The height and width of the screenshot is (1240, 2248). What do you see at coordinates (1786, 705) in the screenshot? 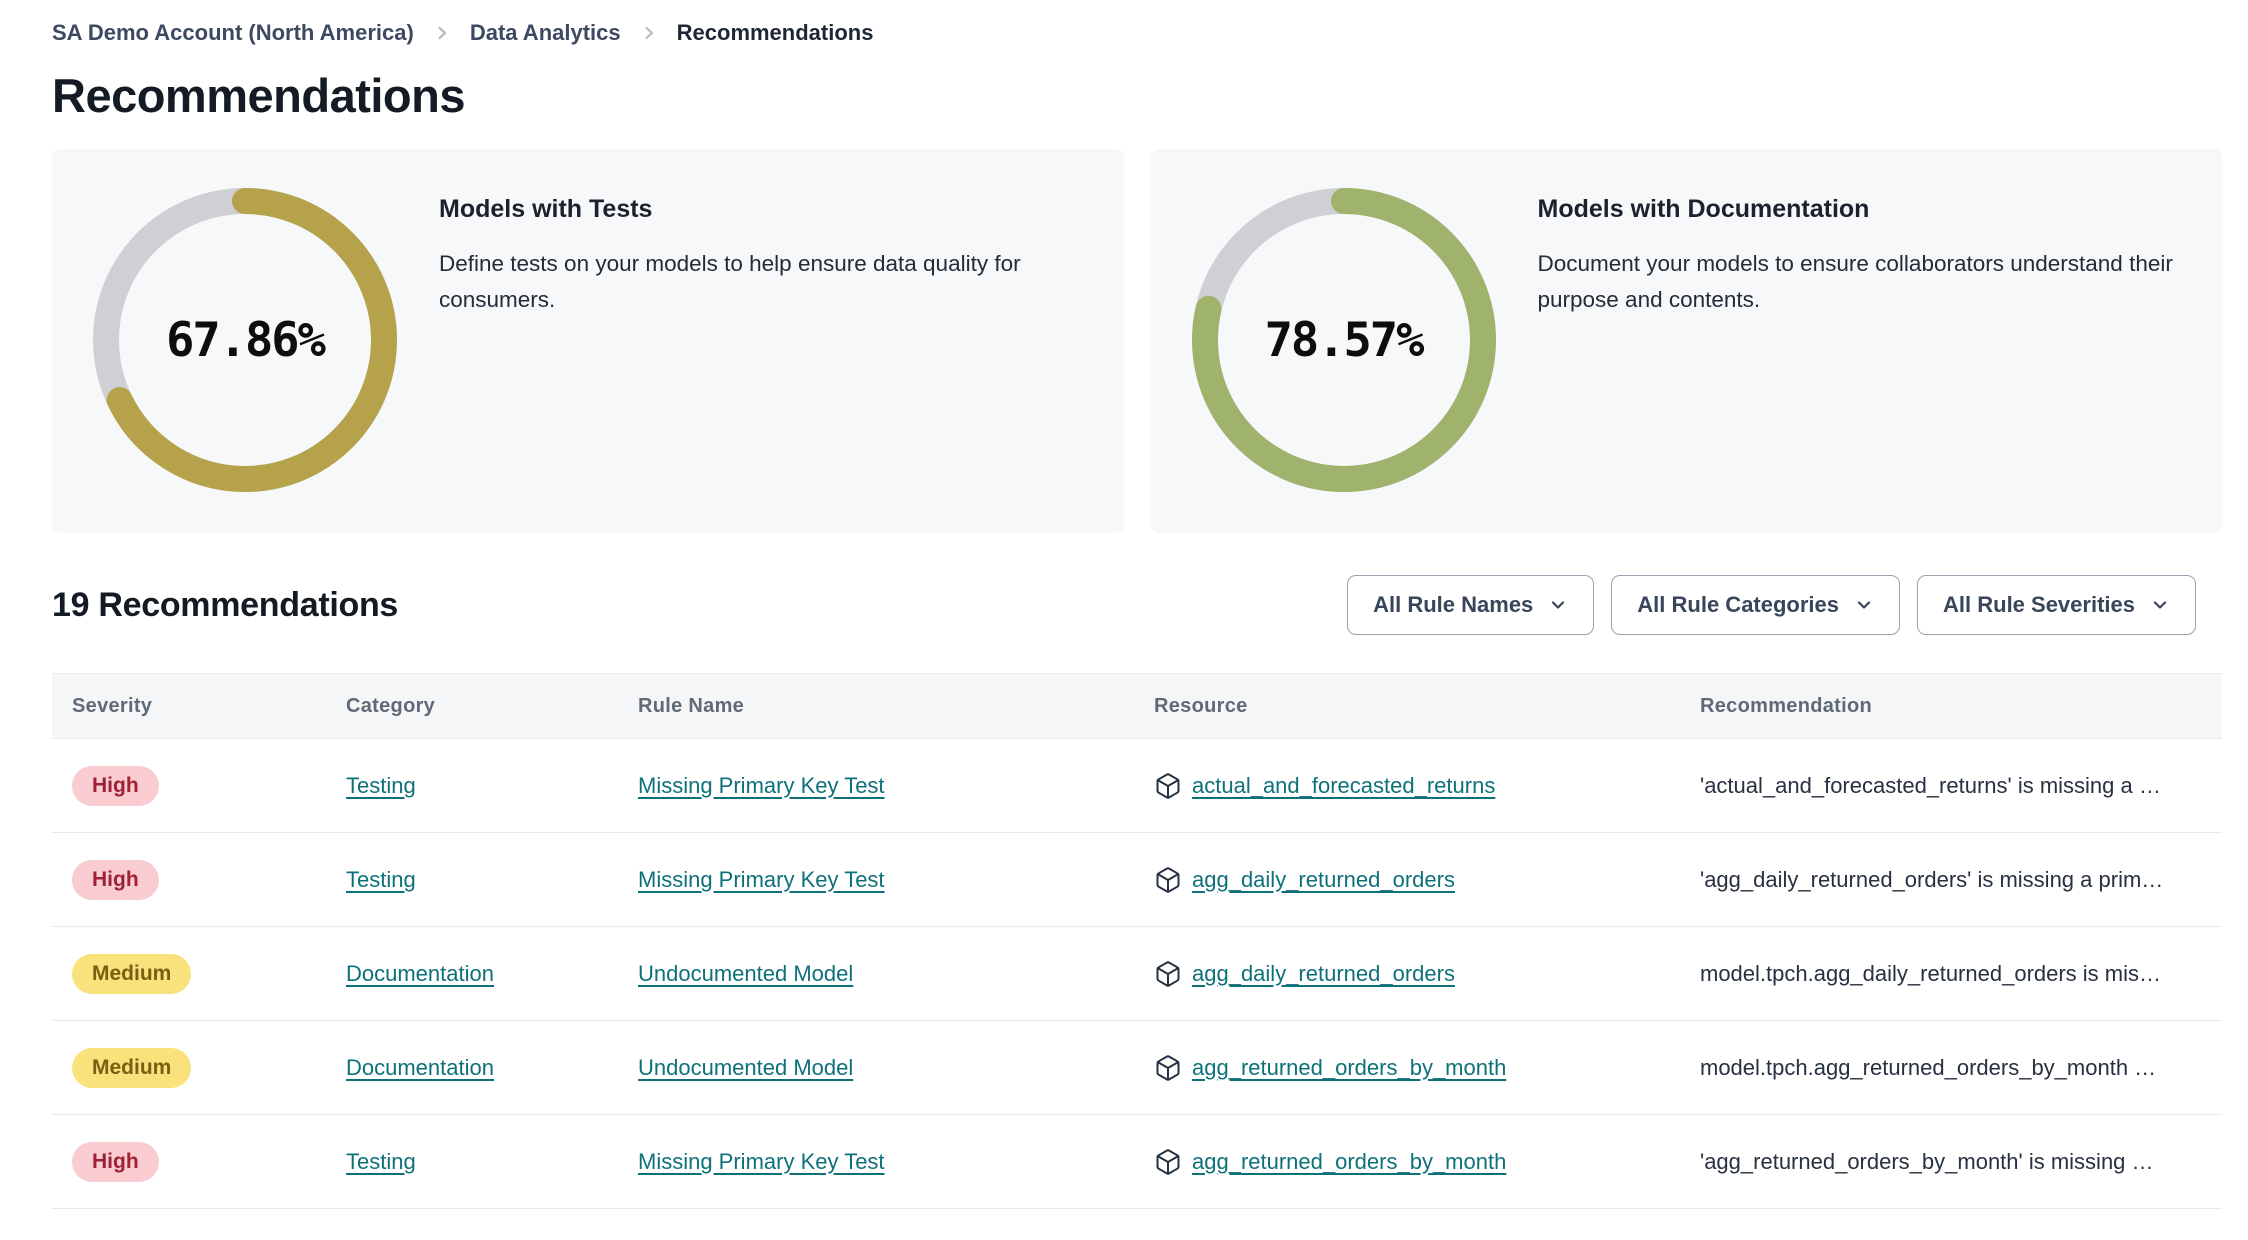
I see `column-header-recommendation: Recommendation` at bounding box center [1786, 705].